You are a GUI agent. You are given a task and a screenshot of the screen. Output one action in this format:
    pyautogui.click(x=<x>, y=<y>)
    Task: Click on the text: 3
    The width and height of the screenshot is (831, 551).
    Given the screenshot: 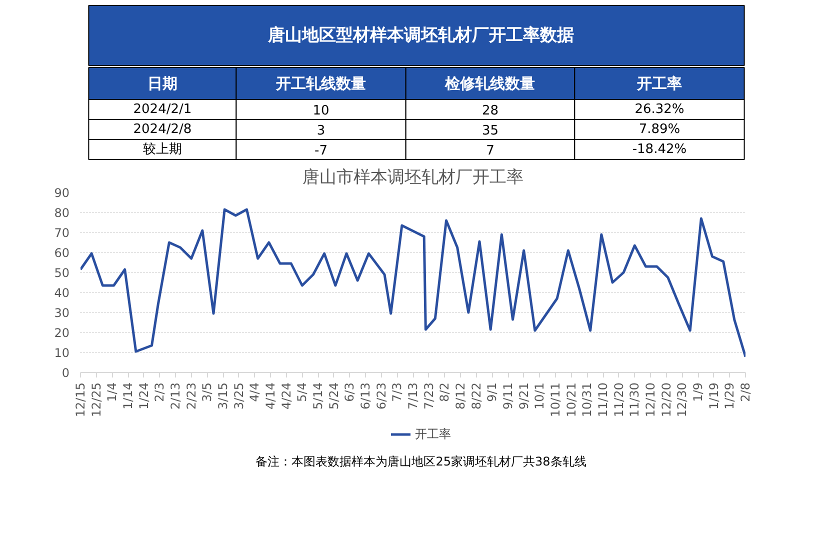 What is the action you would take?
    pyautogui.click(x=321, y=131)
    